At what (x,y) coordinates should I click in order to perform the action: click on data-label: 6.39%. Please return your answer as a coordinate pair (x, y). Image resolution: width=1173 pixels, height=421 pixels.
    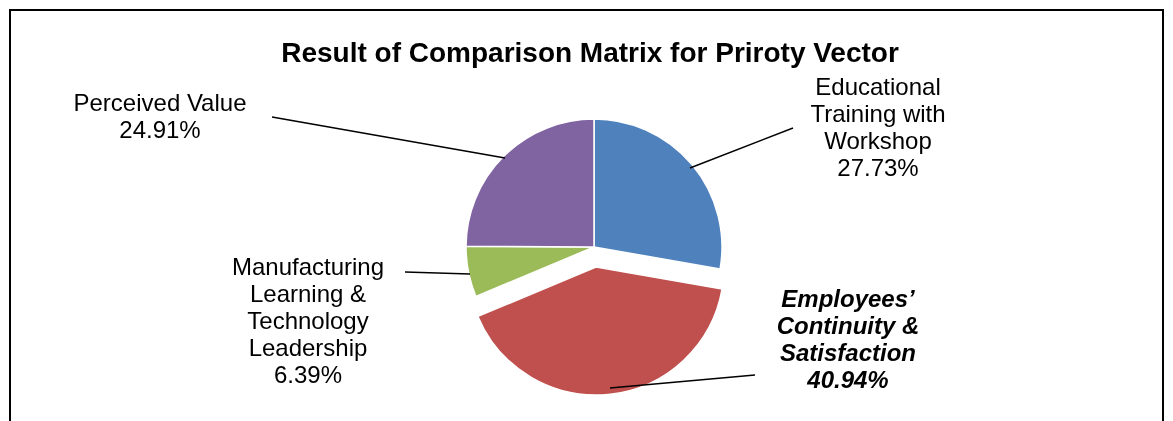
    Looking at the image, I should click on (308, 374).